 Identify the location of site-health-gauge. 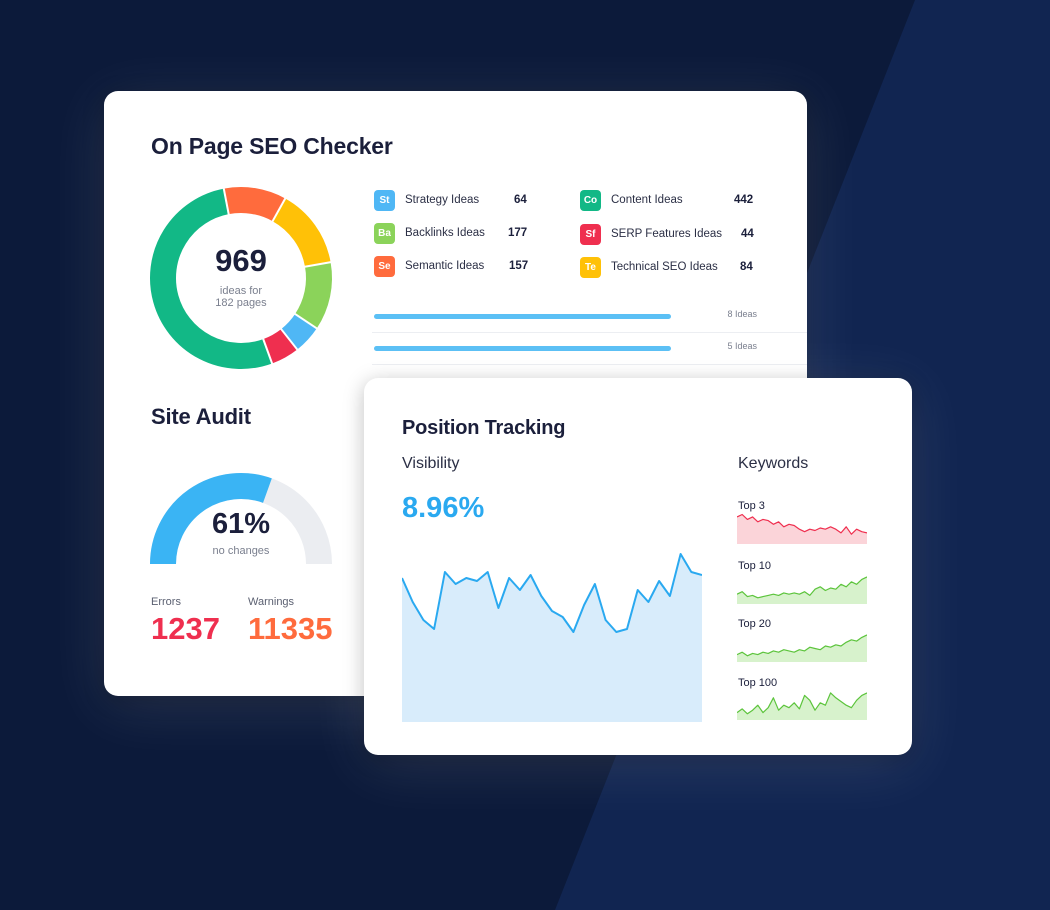
(241, 519).